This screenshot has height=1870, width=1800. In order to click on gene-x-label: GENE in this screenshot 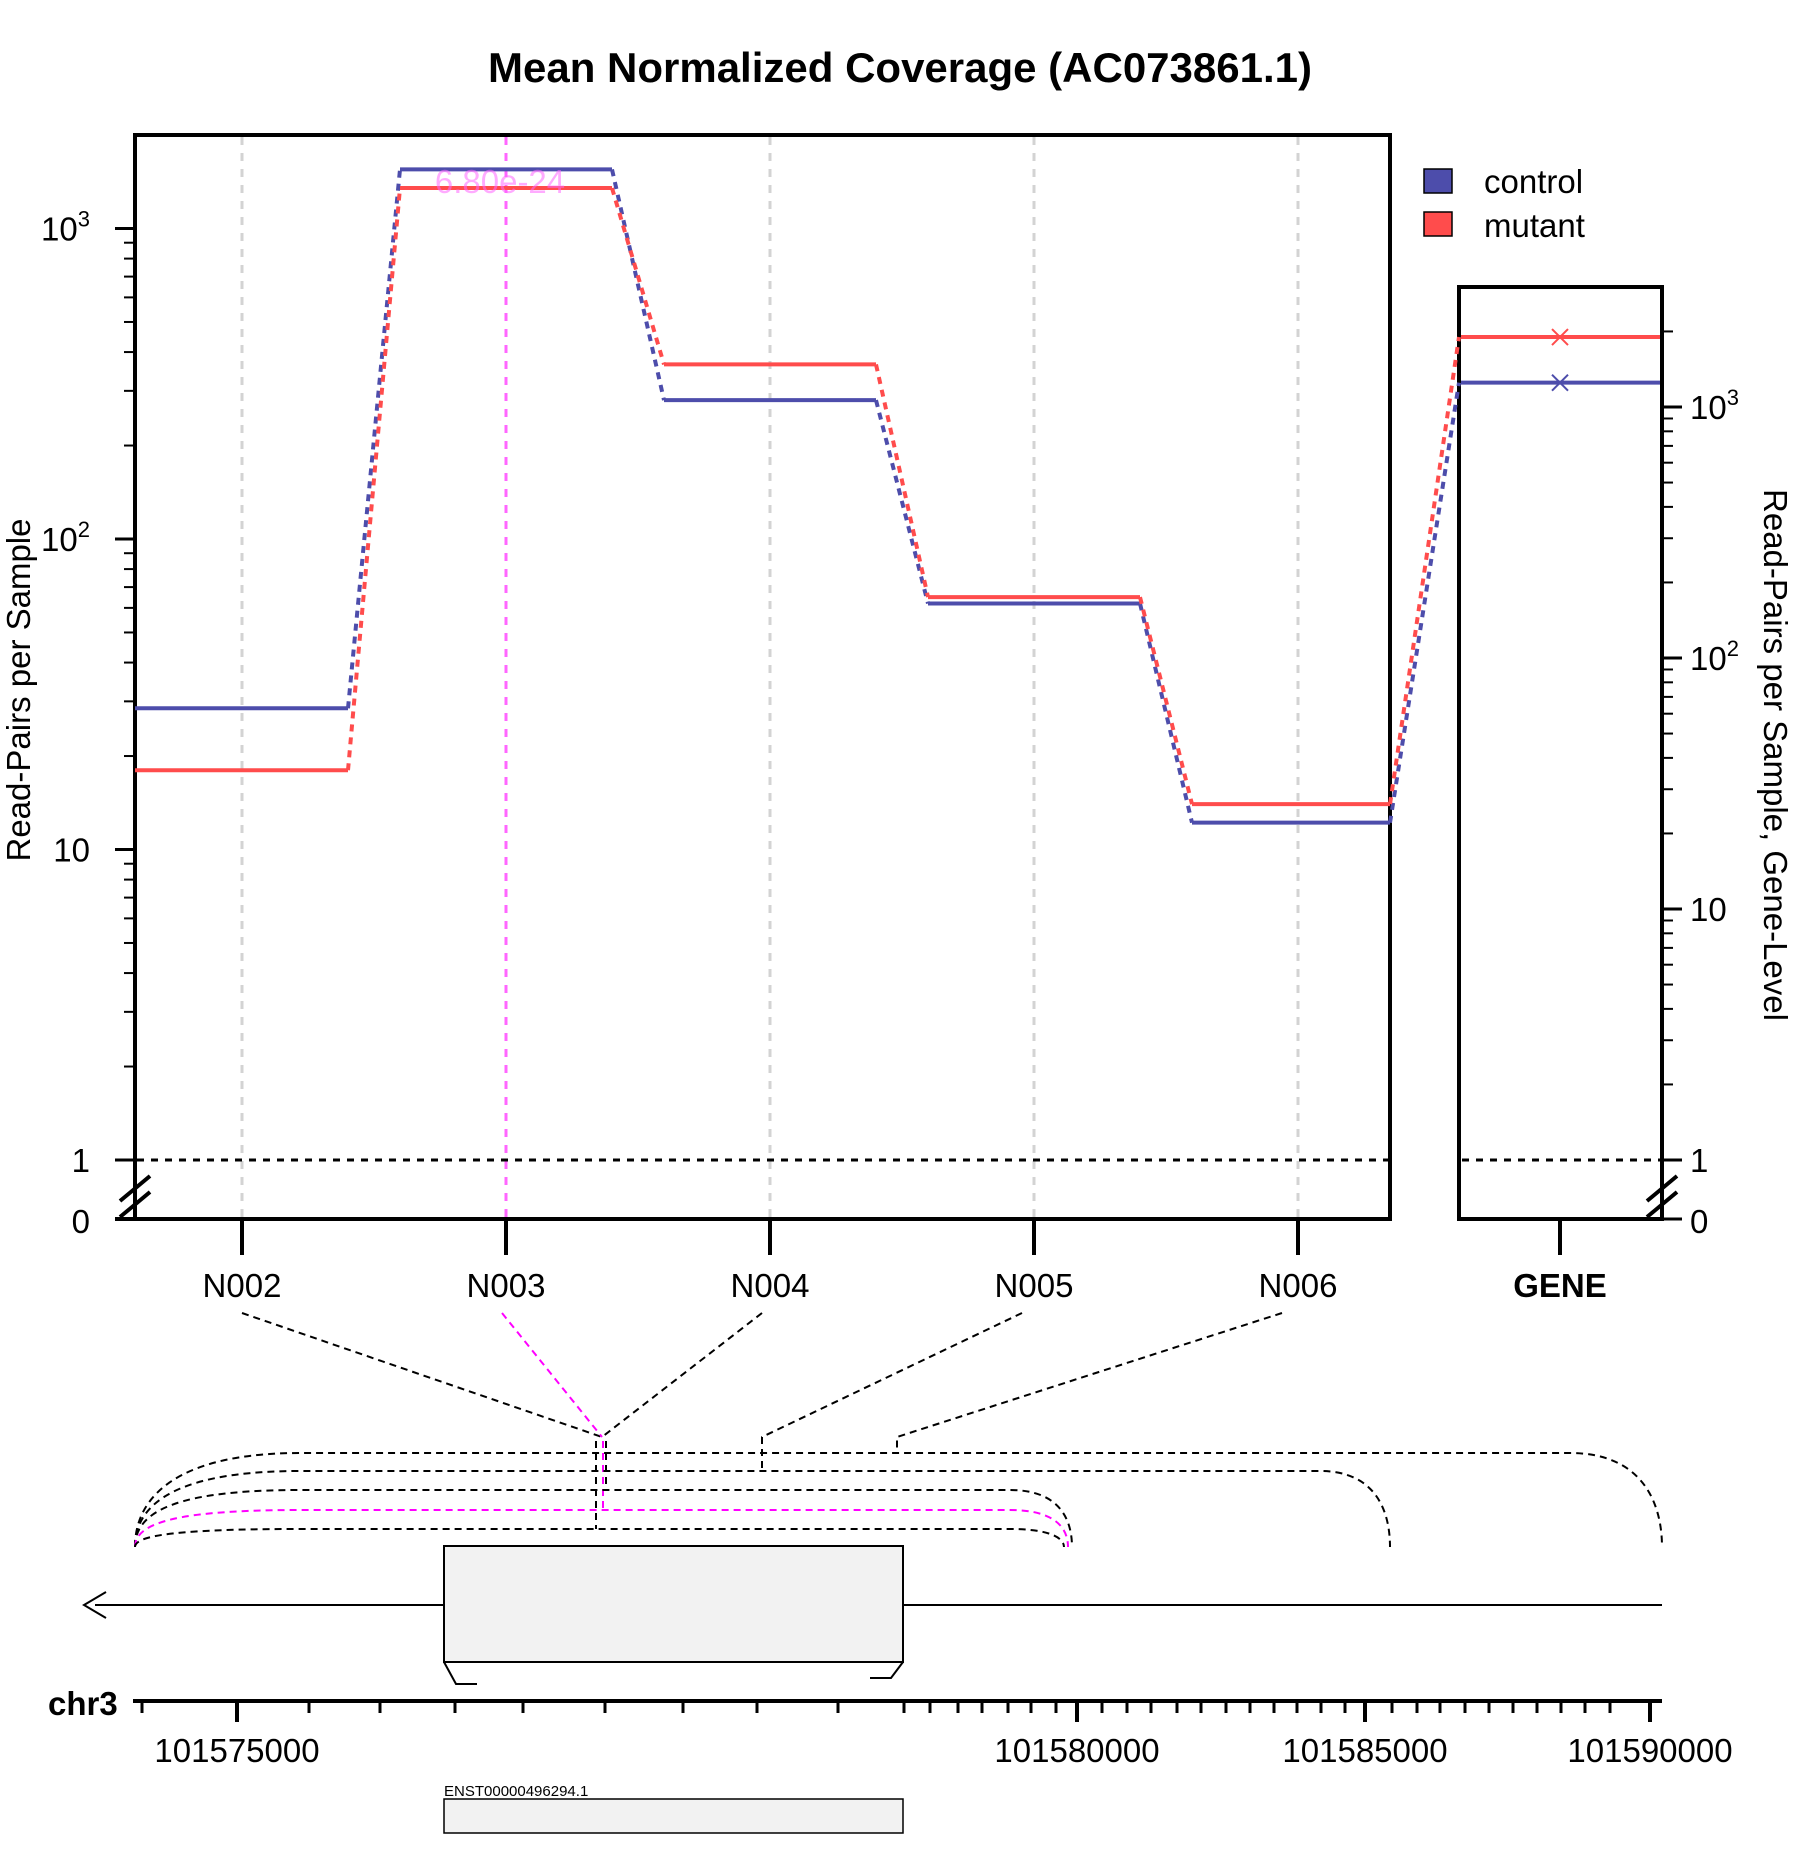, I will do `click(1560, 1285)`.